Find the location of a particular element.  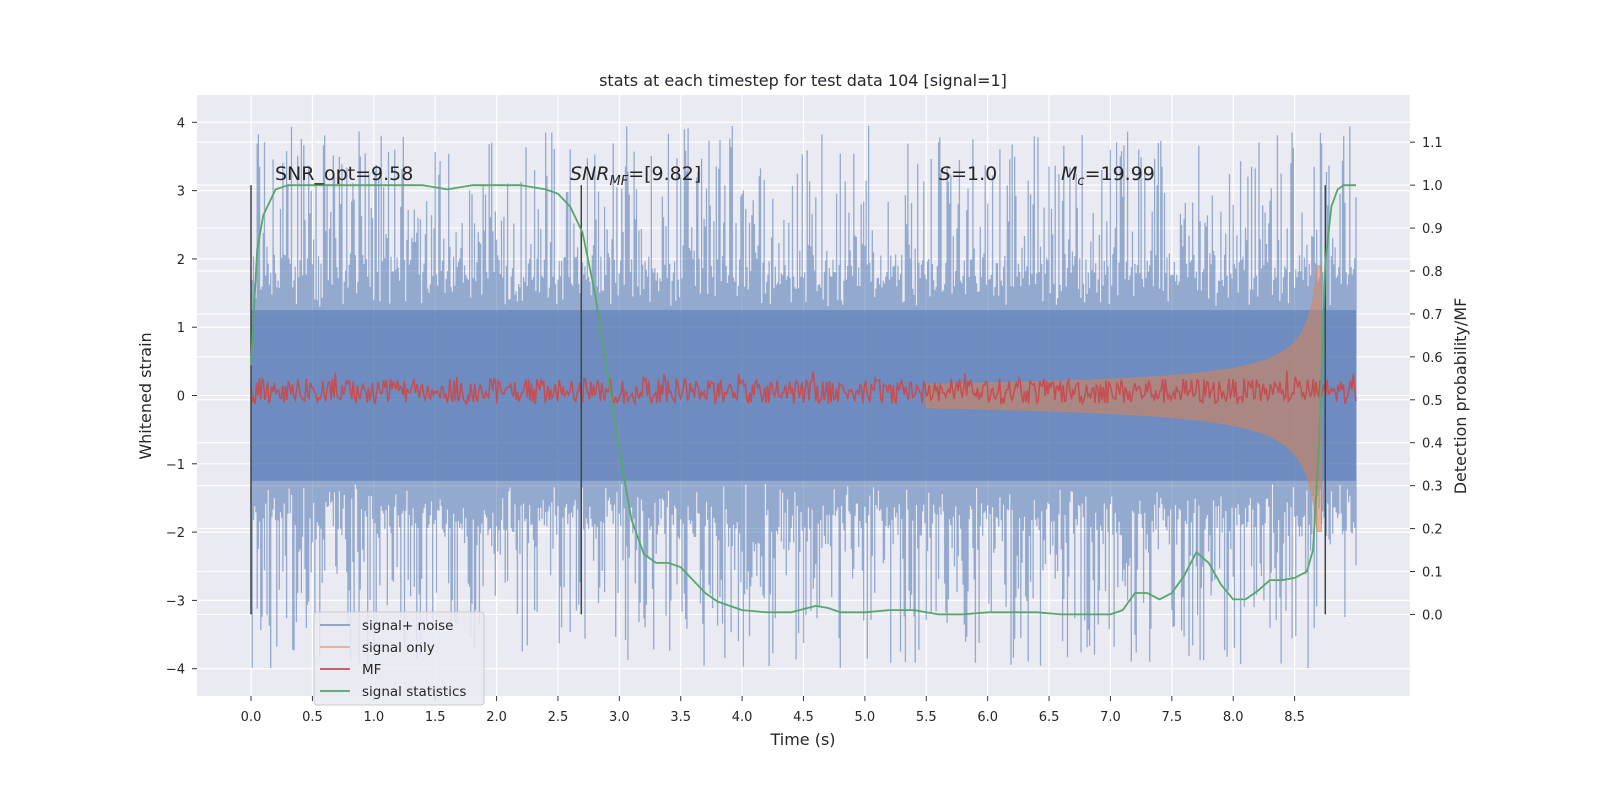

x-tick-label: 7.0 is located at coordinates (1110, 717).